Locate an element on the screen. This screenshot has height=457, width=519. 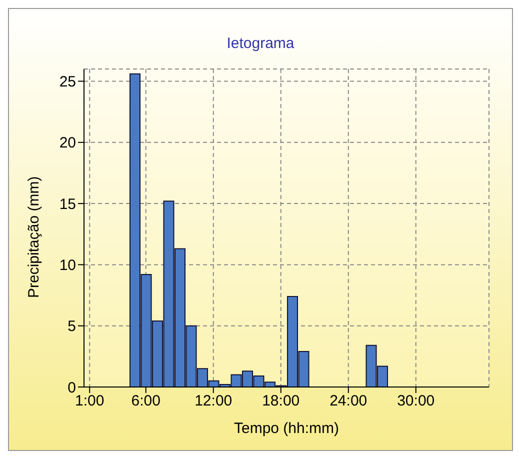
x-tick-label: 30:00 is located at coordinates (416, 401).